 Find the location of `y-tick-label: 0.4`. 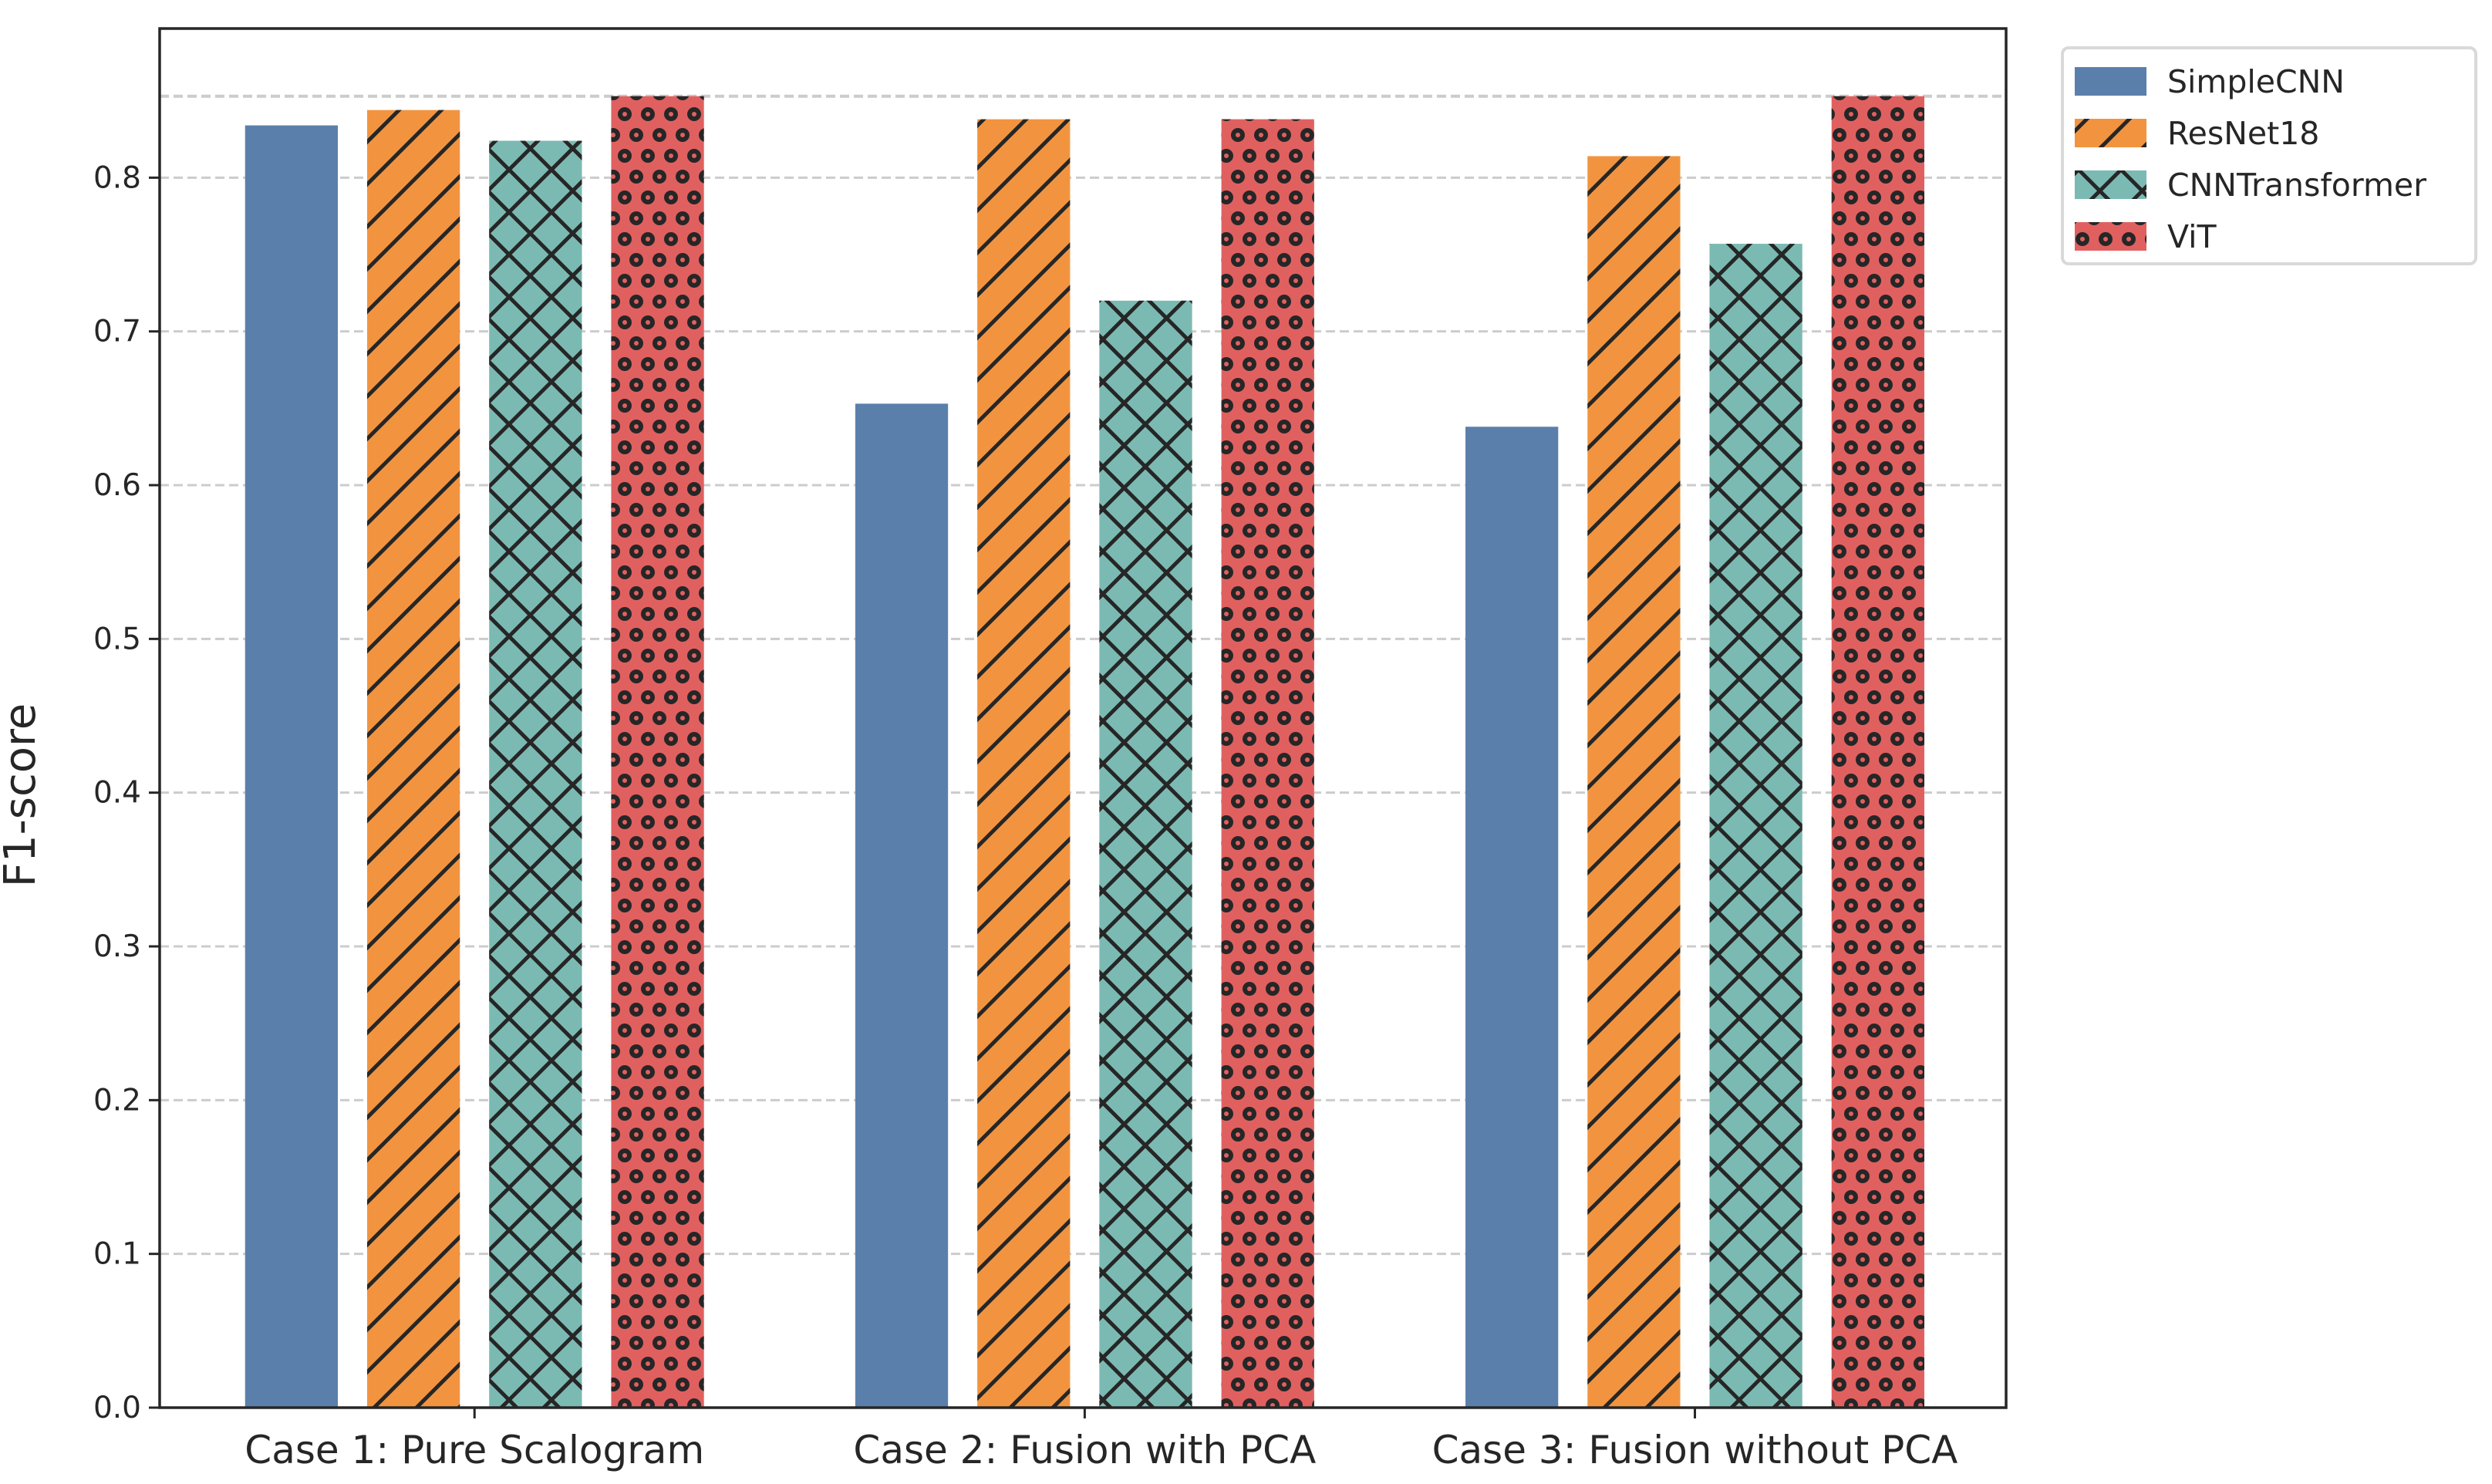

y-tick-label: 0.4 is located at coordinates (117, 793).